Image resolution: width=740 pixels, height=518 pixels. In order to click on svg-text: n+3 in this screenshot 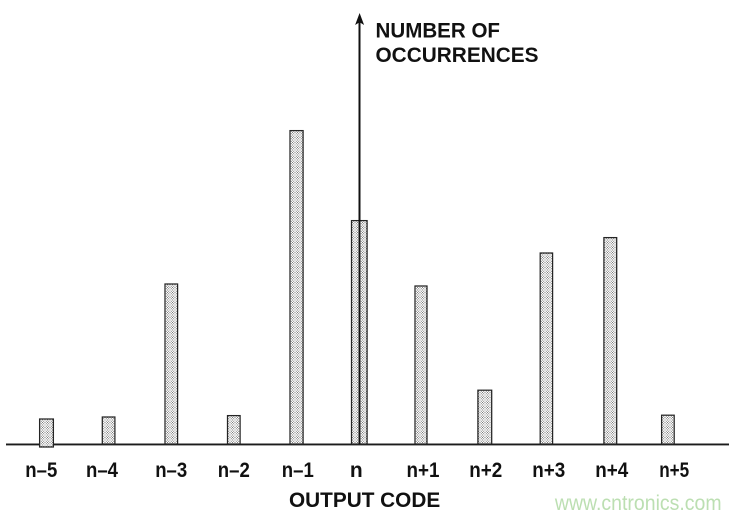, I will do `click(548, 470)`.